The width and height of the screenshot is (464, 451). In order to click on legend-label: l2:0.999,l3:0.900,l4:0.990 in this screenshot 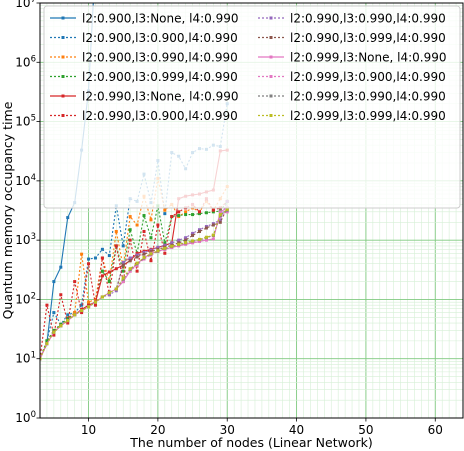, I will do `click(368, 77)`.